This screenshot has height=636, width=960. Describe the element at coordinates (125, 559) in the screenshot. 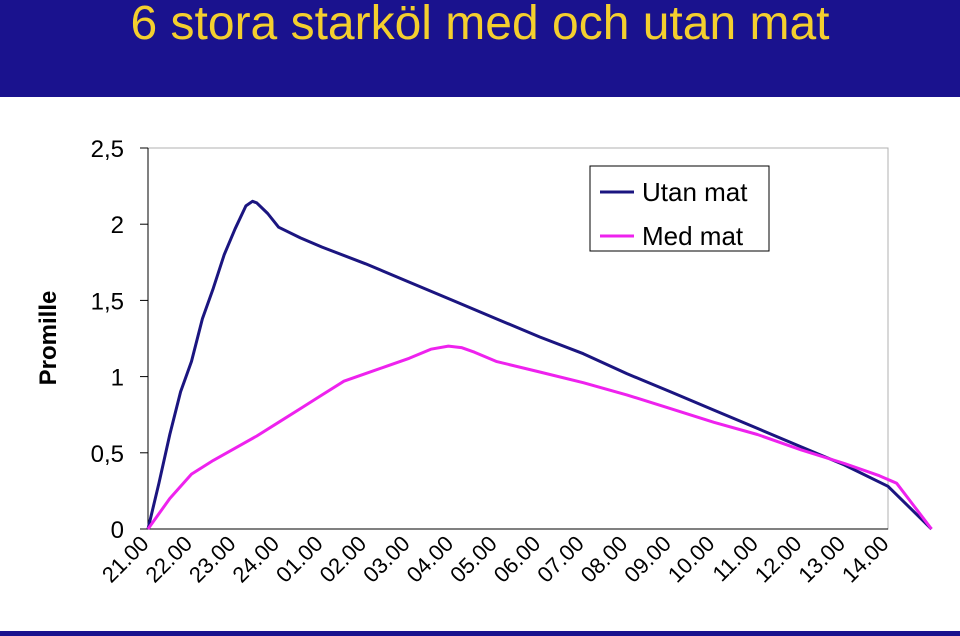

I see `x-tick-label: 21.00` at that location.